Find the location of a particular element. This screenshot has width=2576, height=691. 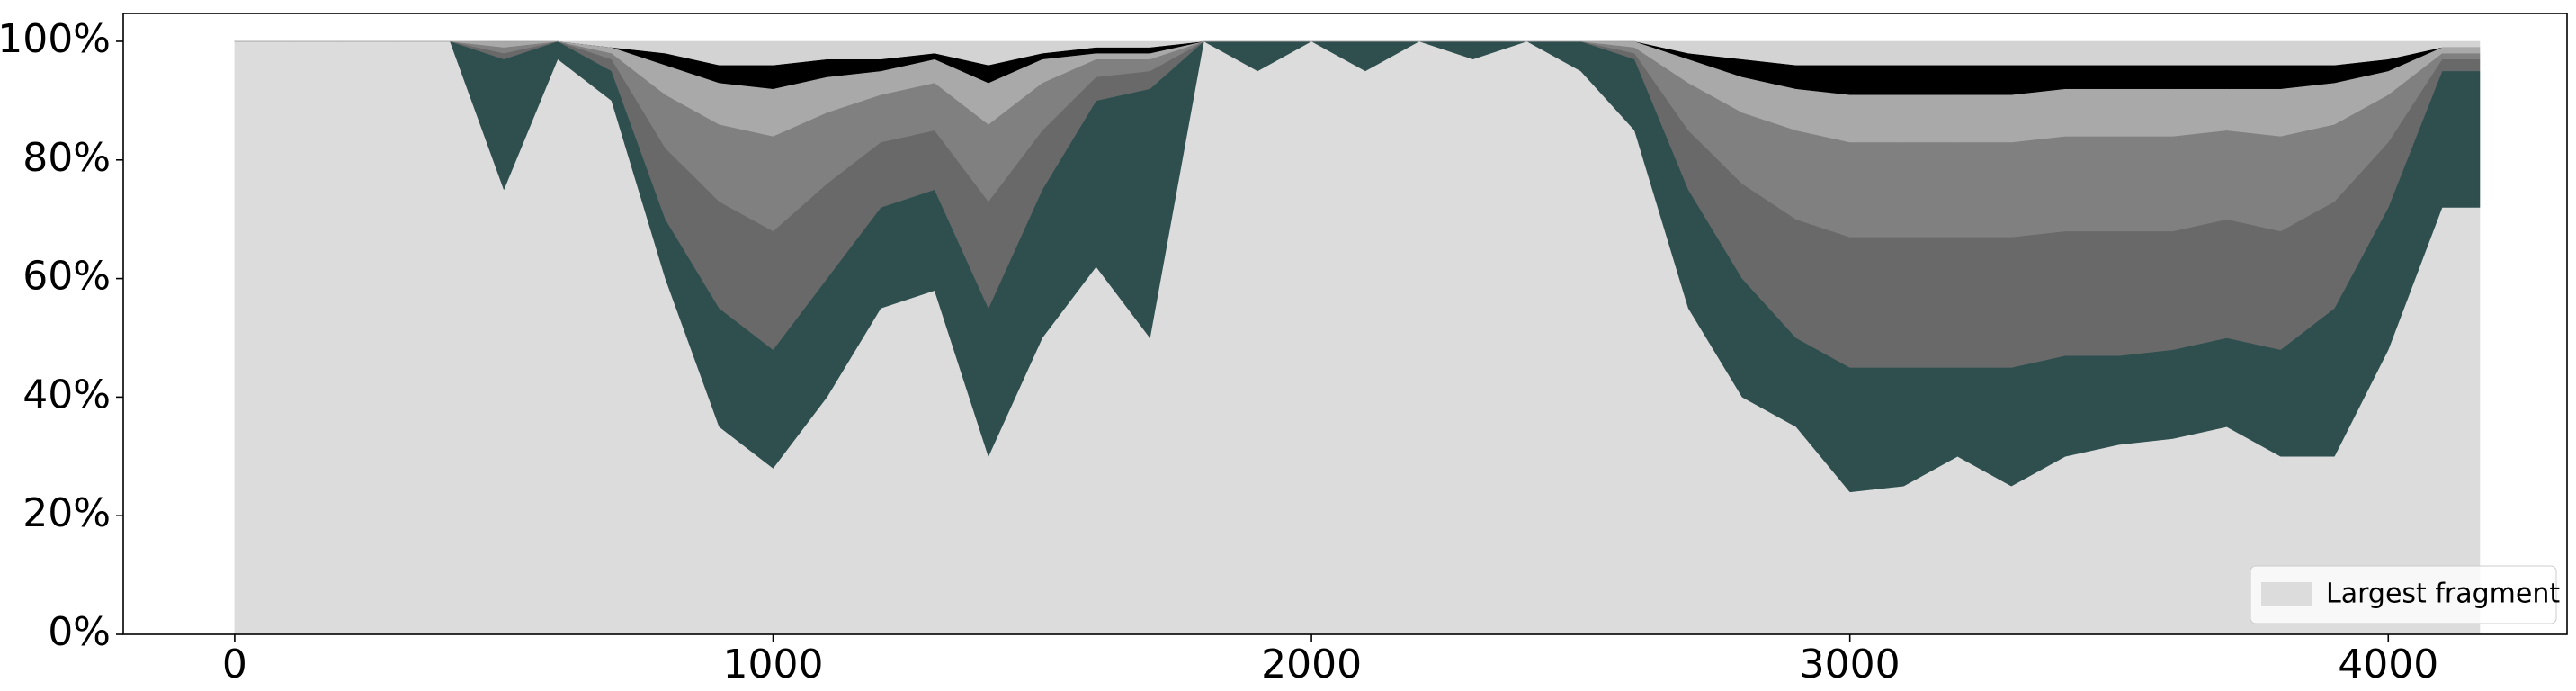

y-tick-label: 80% is located at coordinates (66, 158).